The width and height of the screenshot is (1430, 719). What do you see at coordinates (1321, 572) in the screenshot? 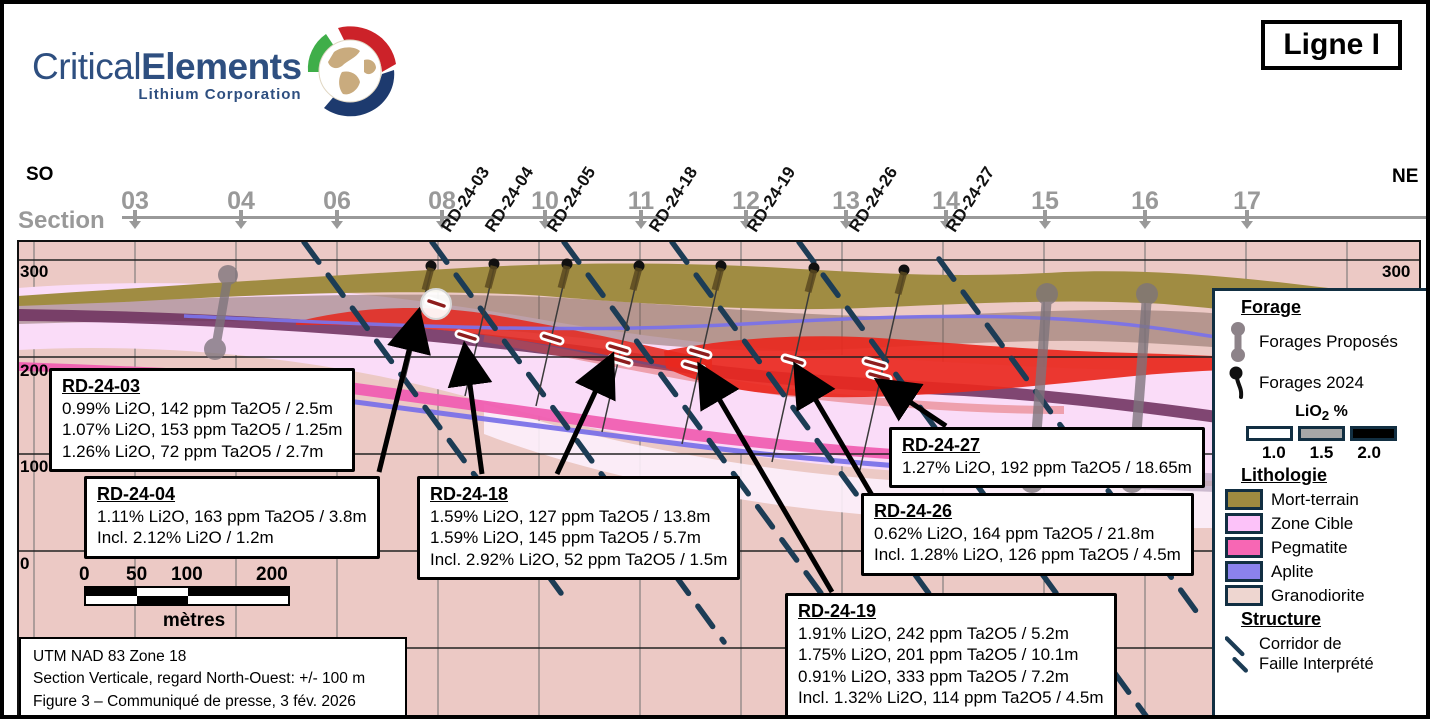
I see `legend-item-aplite: Aplite` at bounding box center [1321, 572].